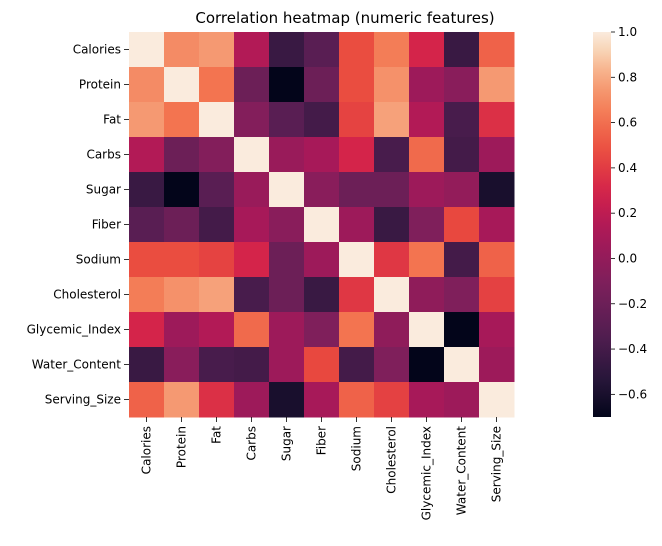  Describe the element at coordinates (182, 155) in the screenshot. I see `heatmap-cell-carbs-protein` at that location.